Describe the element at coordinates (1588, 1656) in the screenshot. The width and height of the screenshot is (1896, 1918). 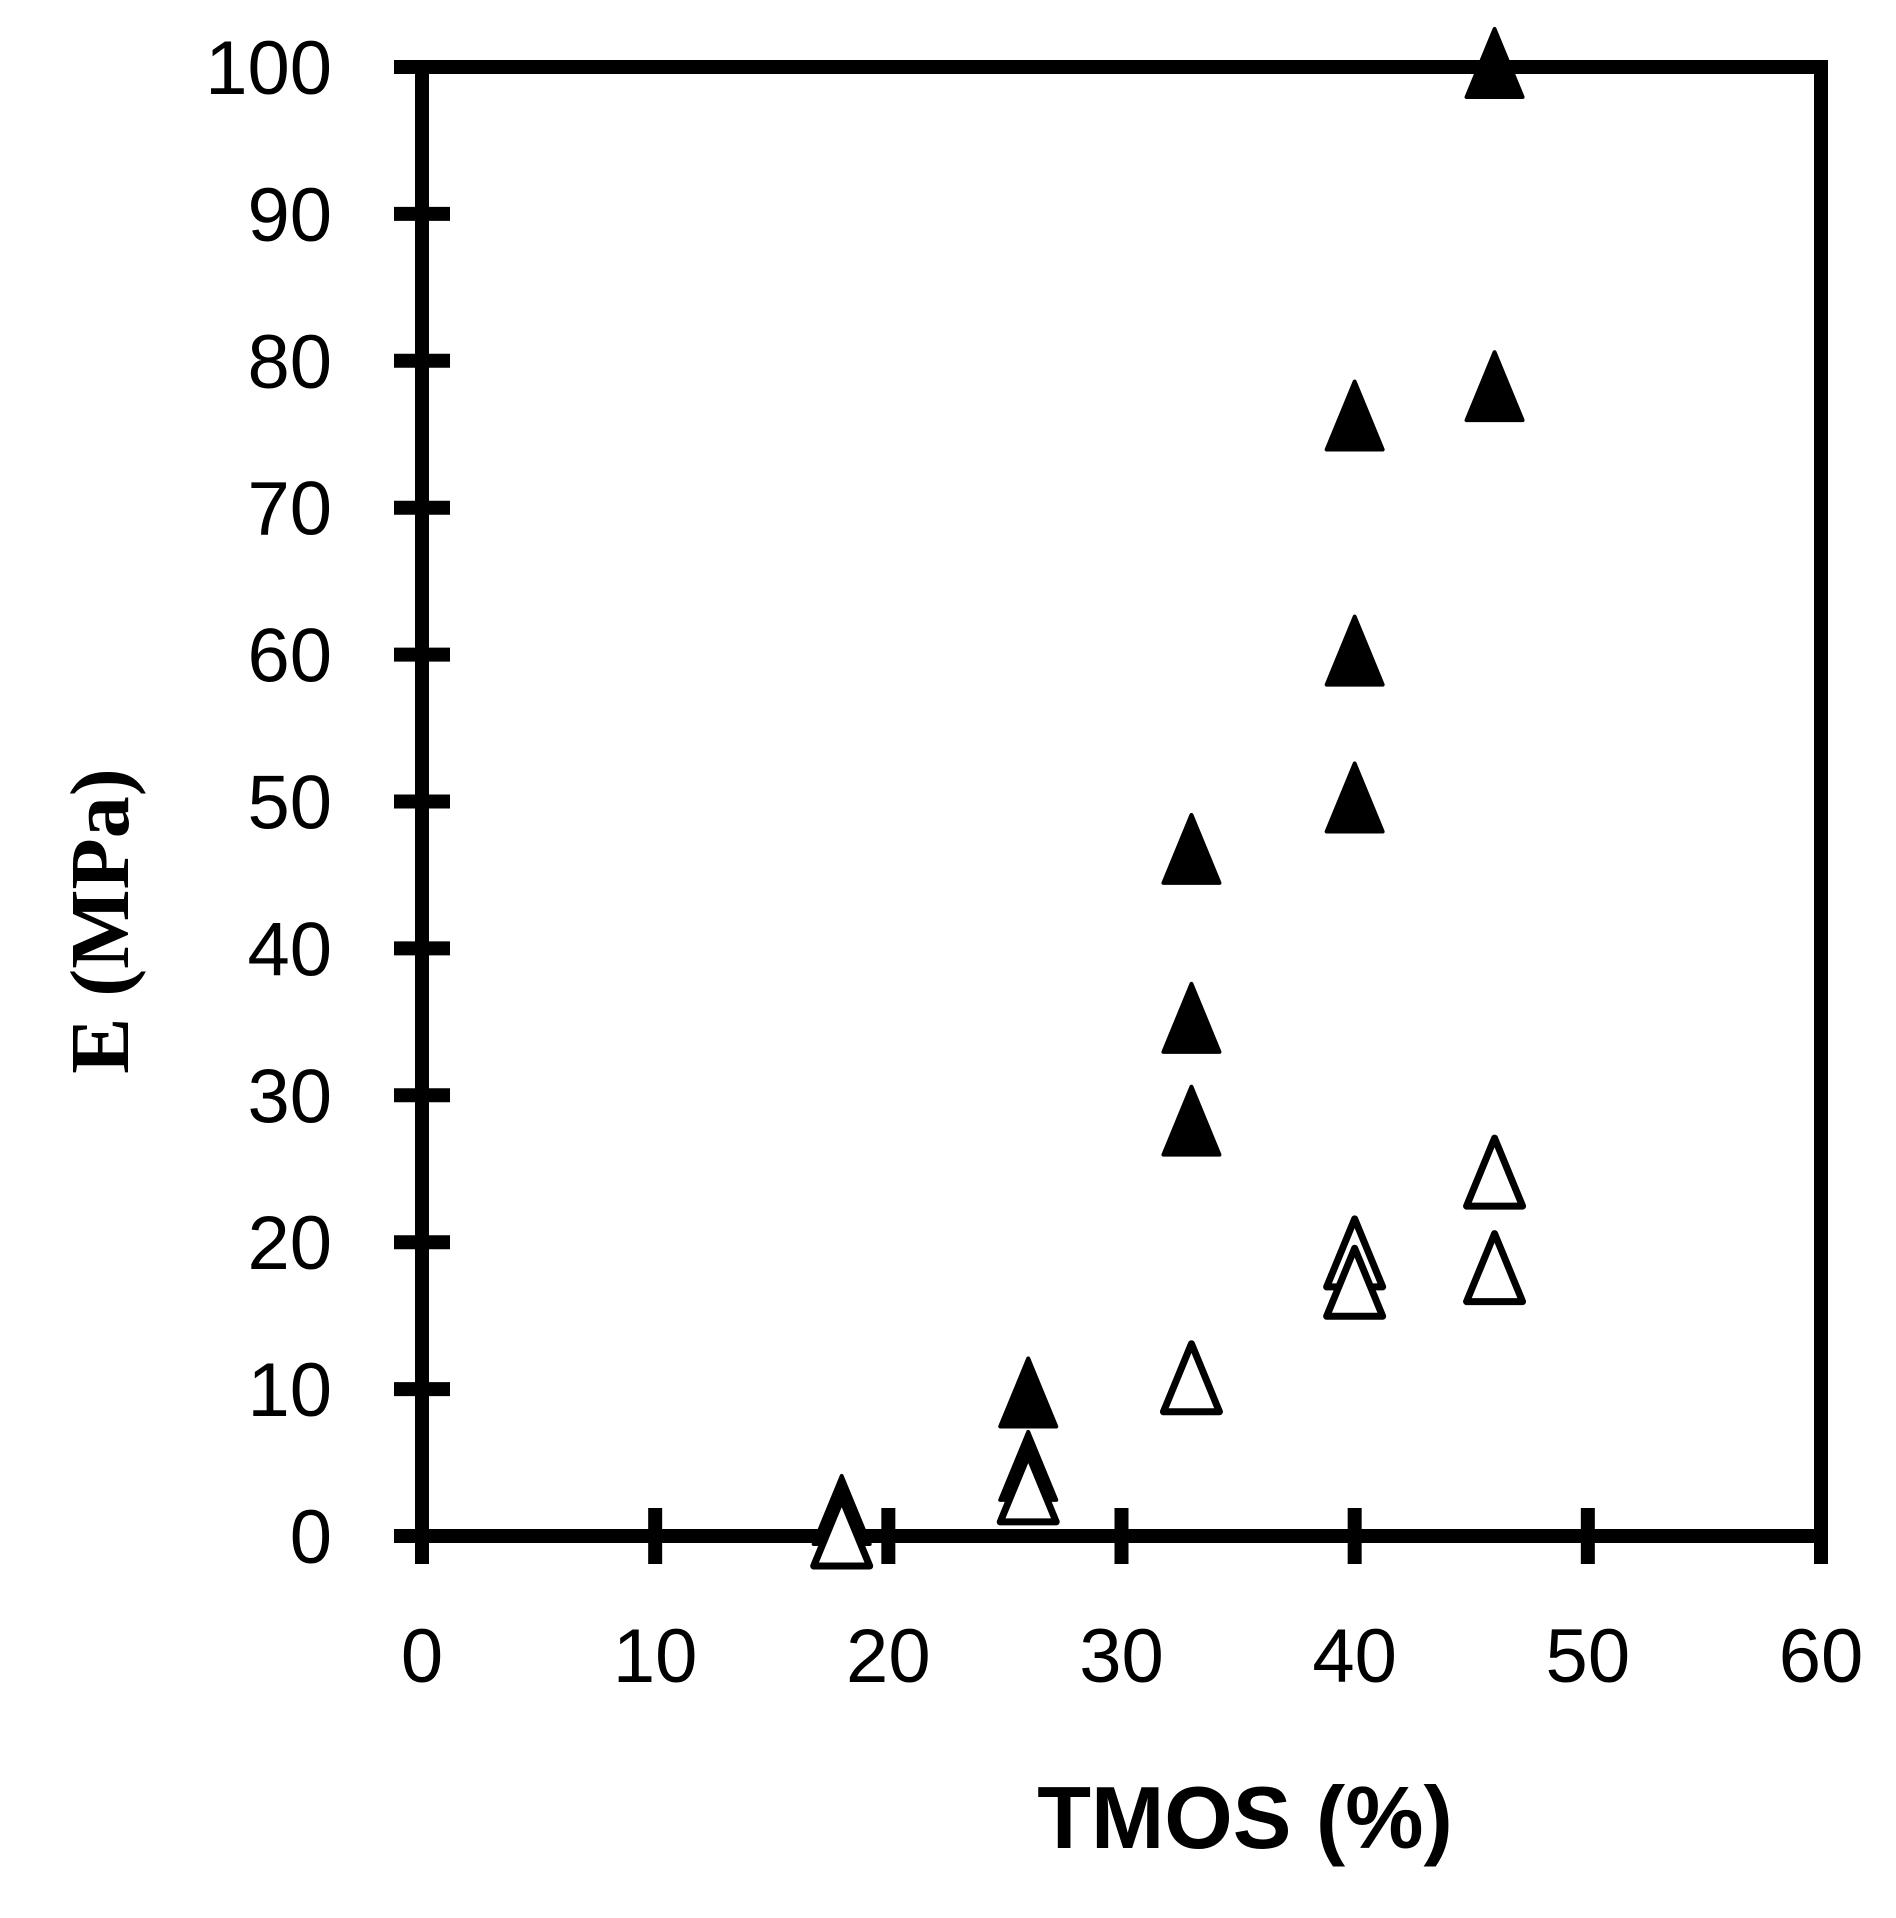
I see `x-tick-label: 50` at that location.